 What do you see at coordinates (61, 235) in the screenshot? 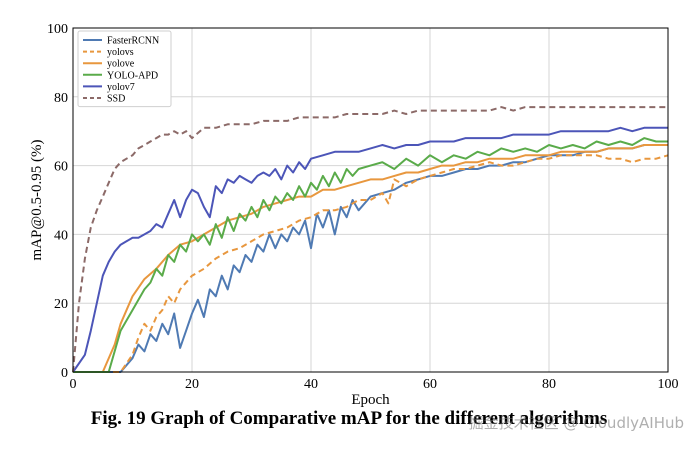
I see `y-tick-label: 40` at bounding box center [61, 235].